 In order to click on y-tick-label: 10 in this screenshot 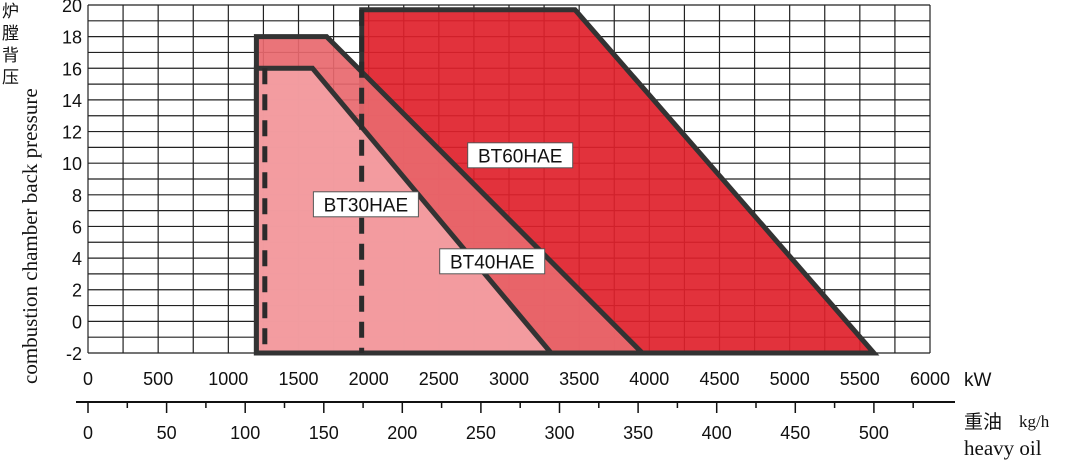, I will do `click(72, 164)`.